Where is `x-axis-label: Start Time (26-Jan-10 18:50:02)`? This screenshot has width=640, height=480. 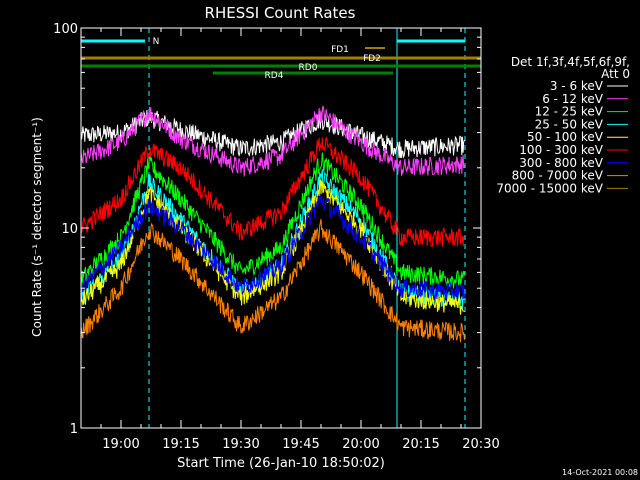
x-axis-label: Start Time (26-Jan-10 18:50:02) is located at coordinates (281, 463).